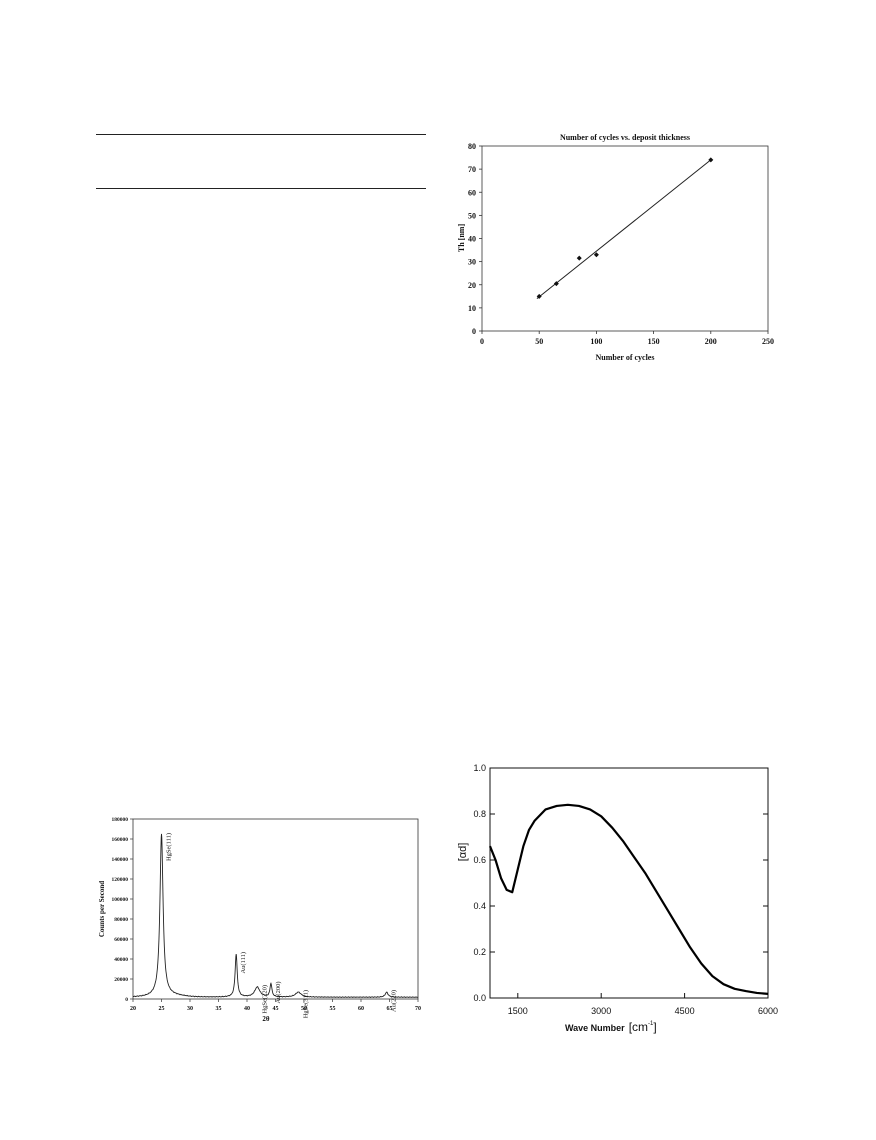 The image size is (876, 1140). What do you see at coordinates (472, 285) in the screenshot?
I see `thickness-ytick-label: 20` at bounding box center [472, 285].